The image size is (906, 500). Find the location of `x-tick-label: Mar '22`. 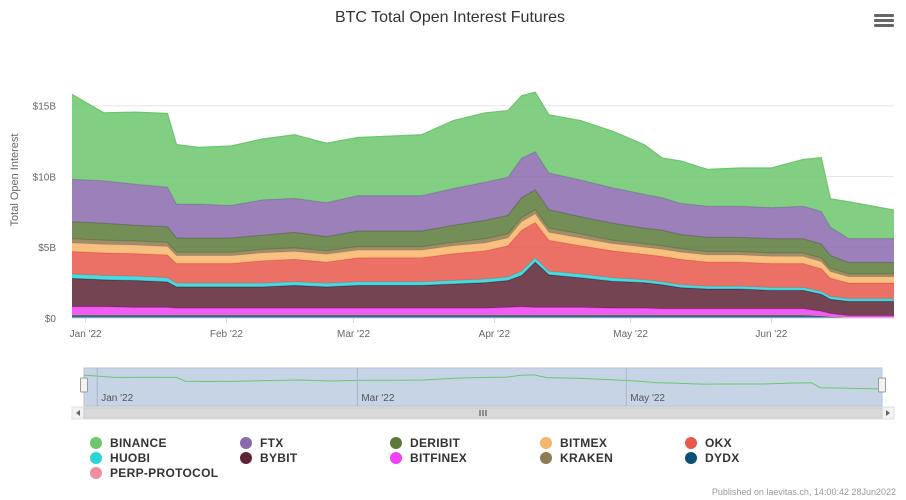

x-tick-label: Mar '22 is located at coordinates (353, 334).